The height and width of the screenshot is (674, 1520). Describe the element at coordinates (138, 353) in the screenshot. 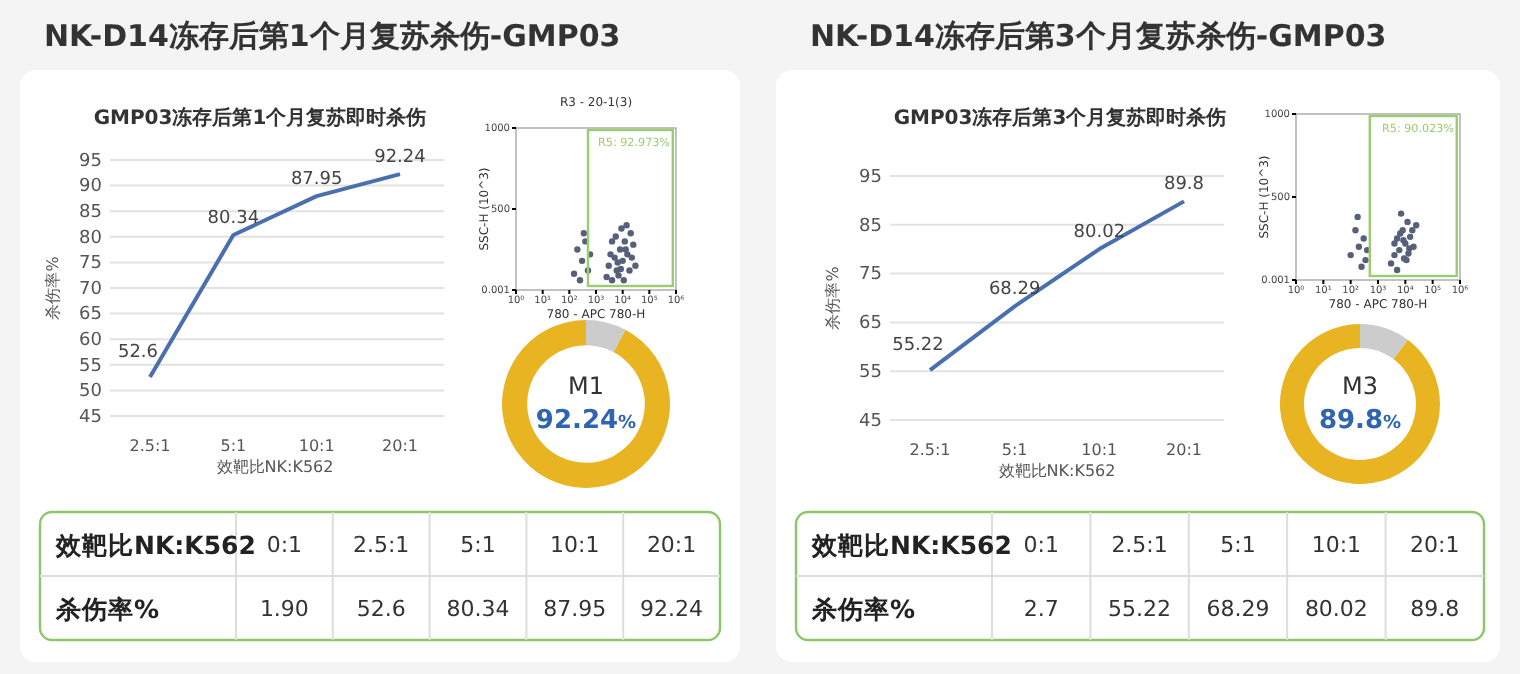

I see `data-label: 52.6` at that location.